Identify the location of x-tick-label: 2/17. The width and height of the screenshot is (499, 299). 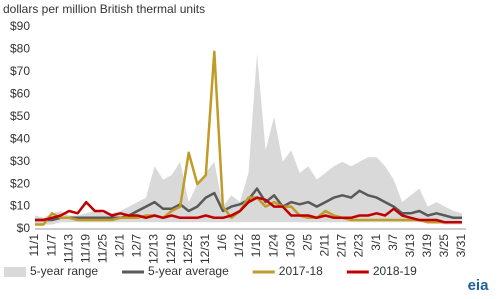
(342, 246).